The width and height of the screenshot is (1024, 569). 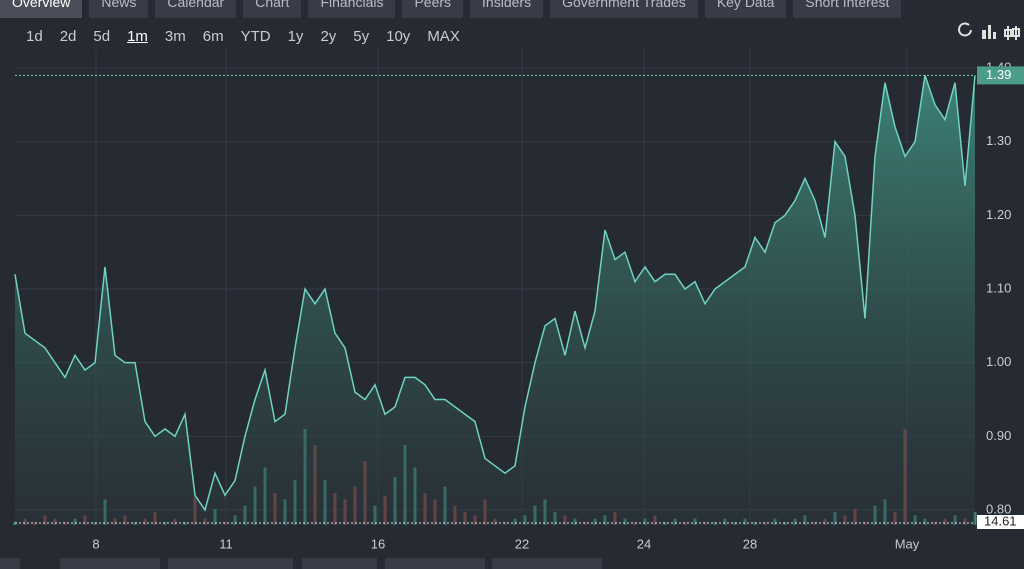 I want to click on range-button: 3m, so click(x=175, y=36).